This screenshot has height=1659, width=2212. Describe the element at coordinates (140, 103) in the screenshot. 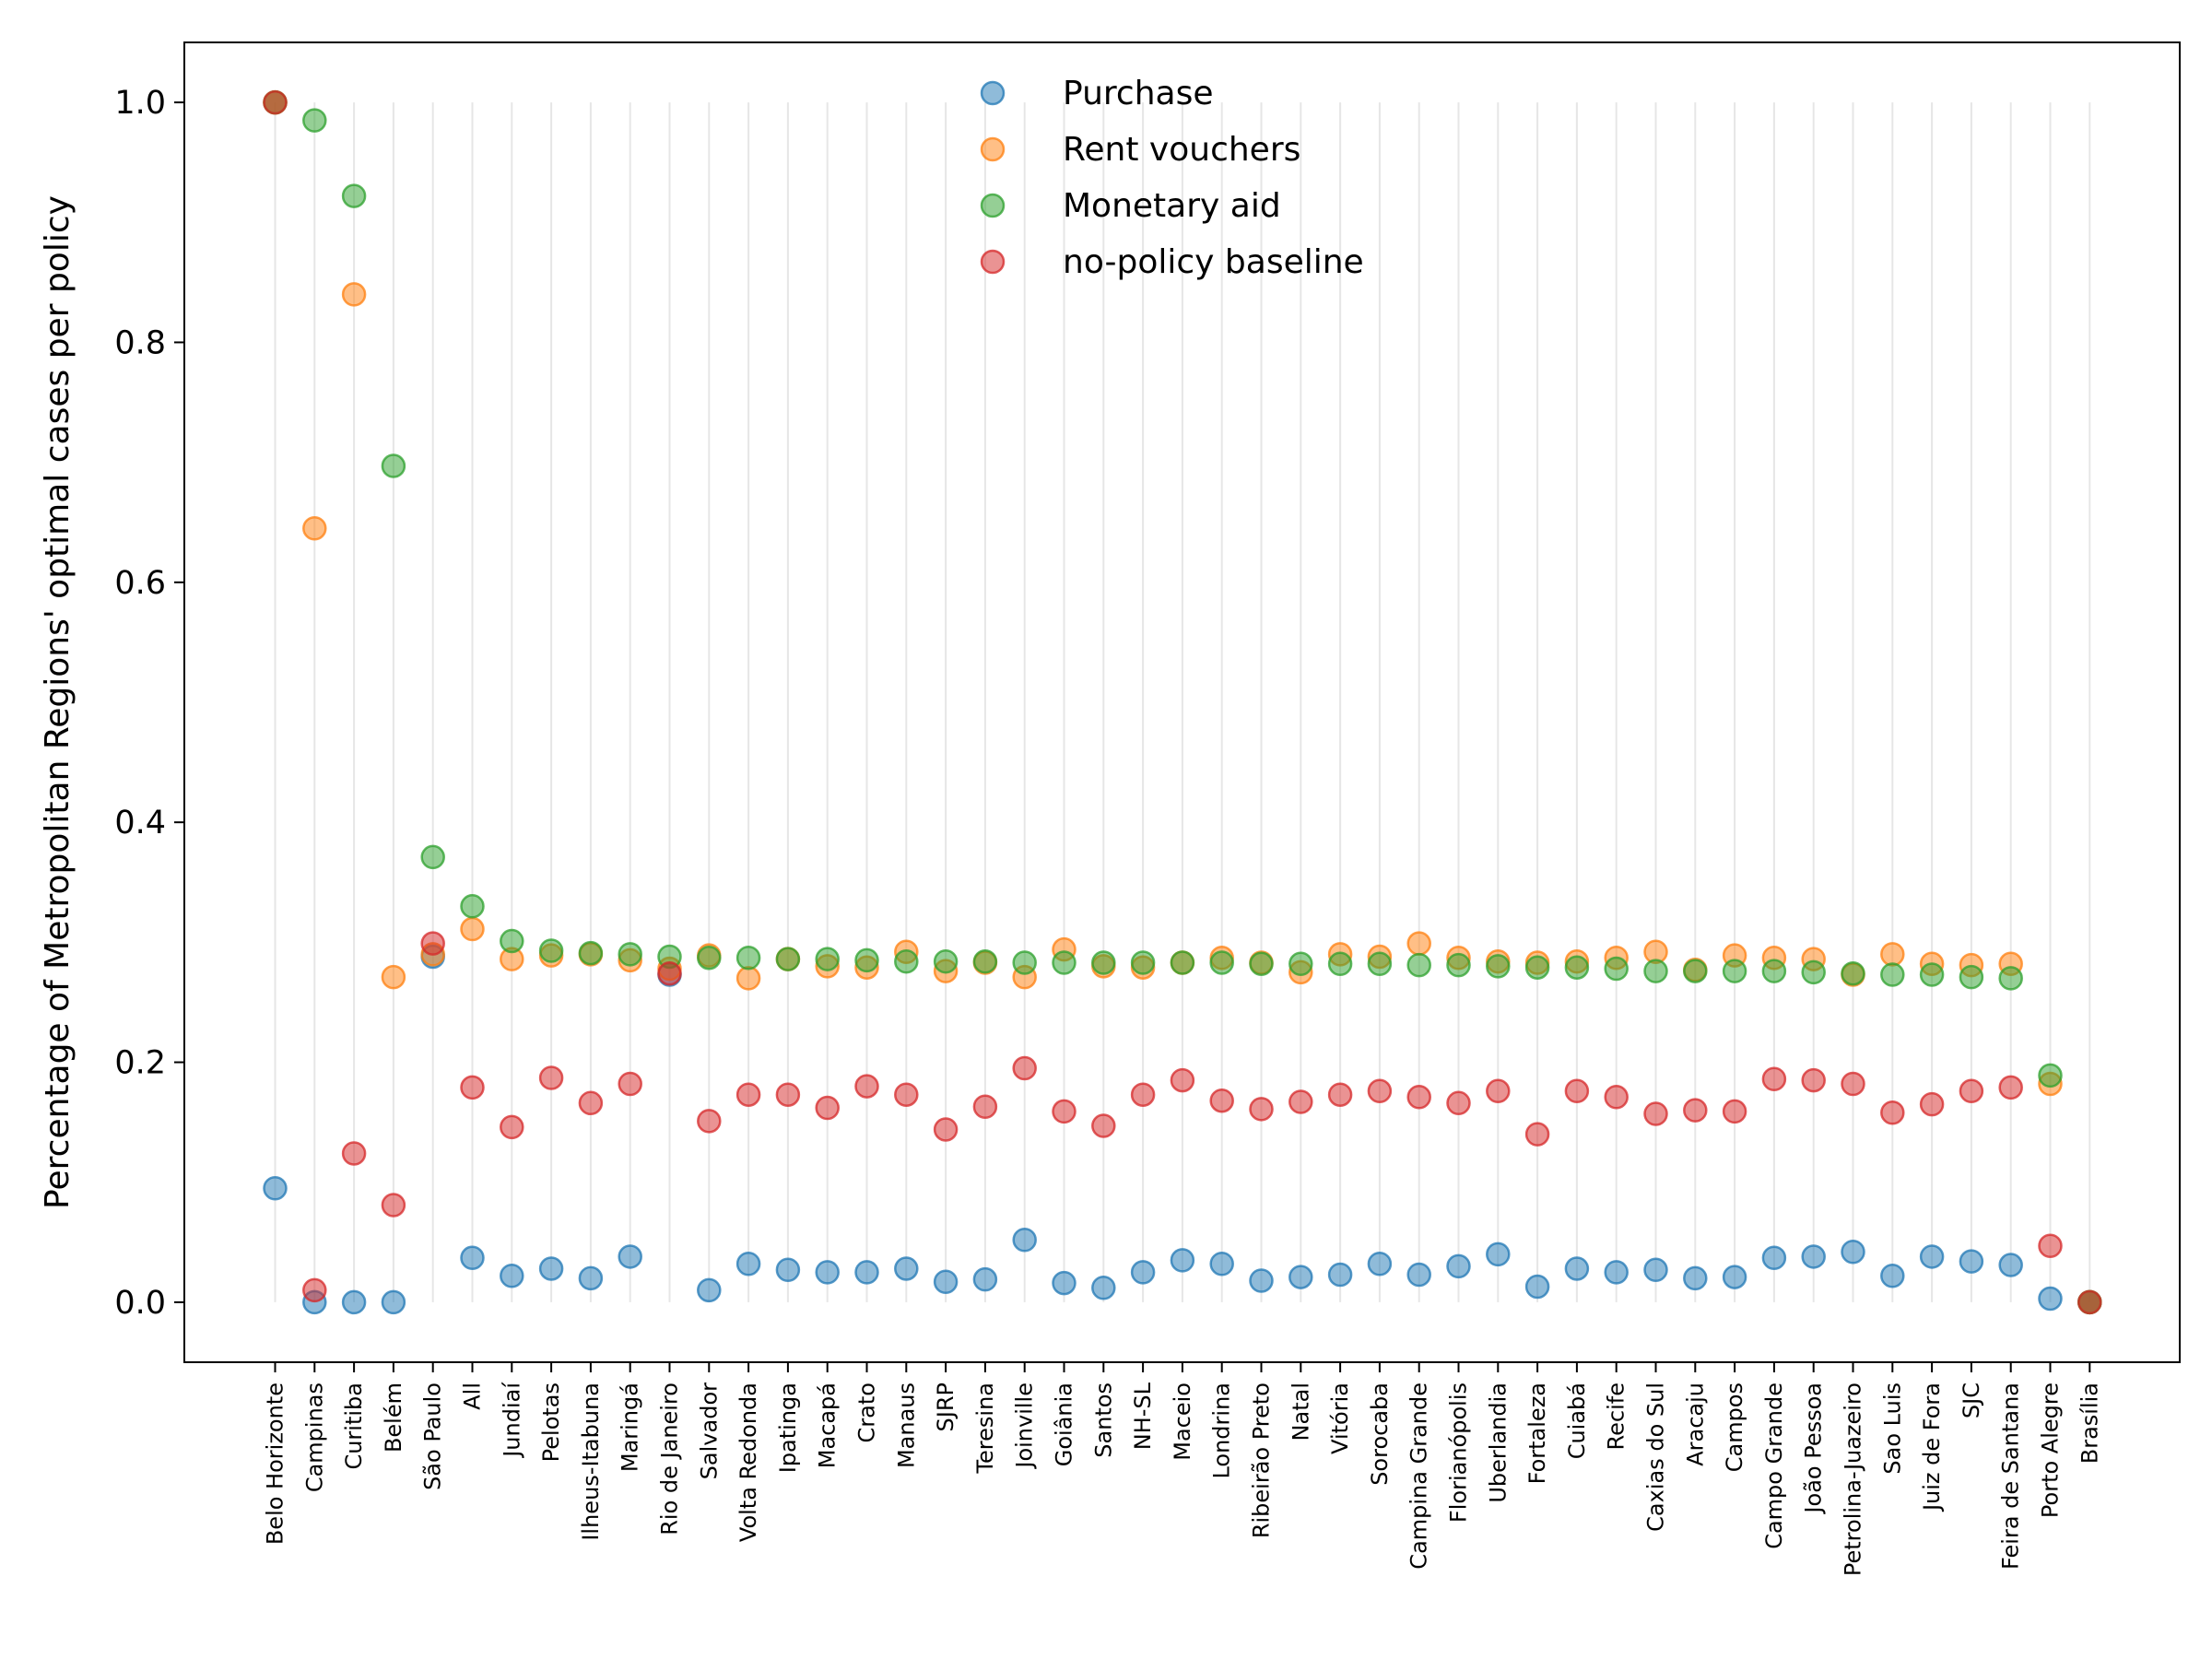

I see `y-tick-label: 1.0` at that location.